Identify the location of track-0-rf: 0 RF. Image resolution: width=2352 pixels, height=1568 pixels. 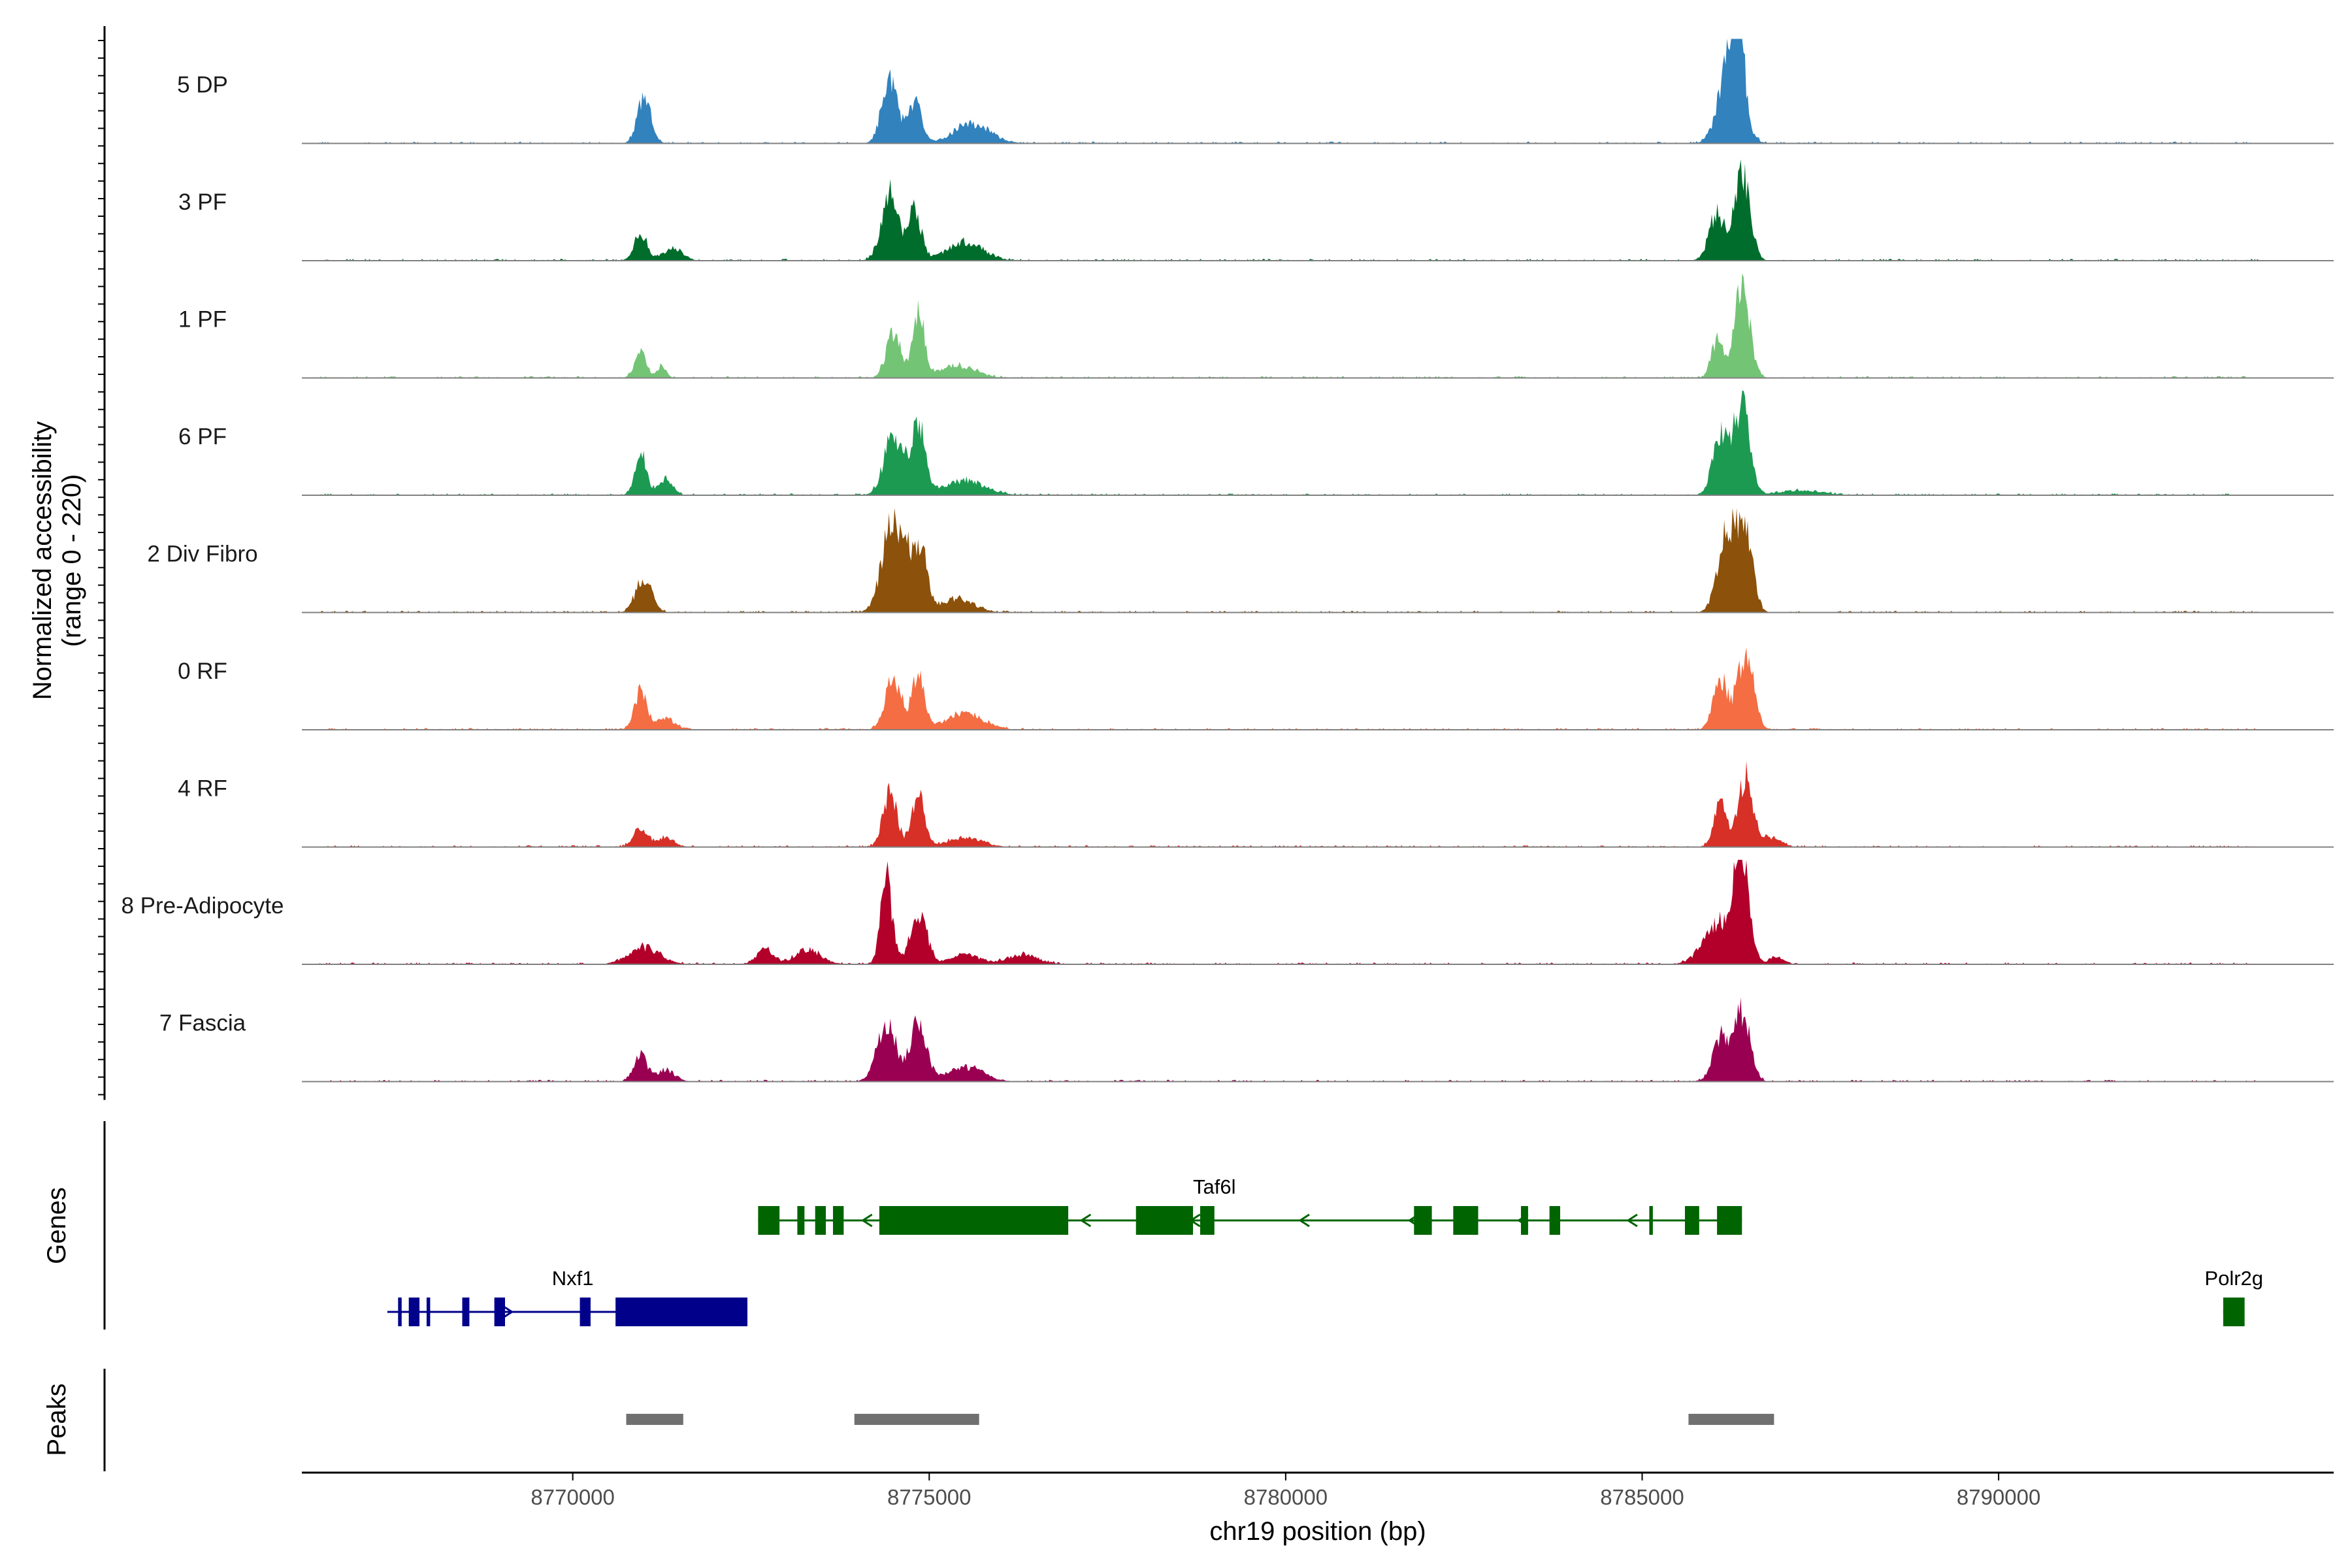
(1256, 688).